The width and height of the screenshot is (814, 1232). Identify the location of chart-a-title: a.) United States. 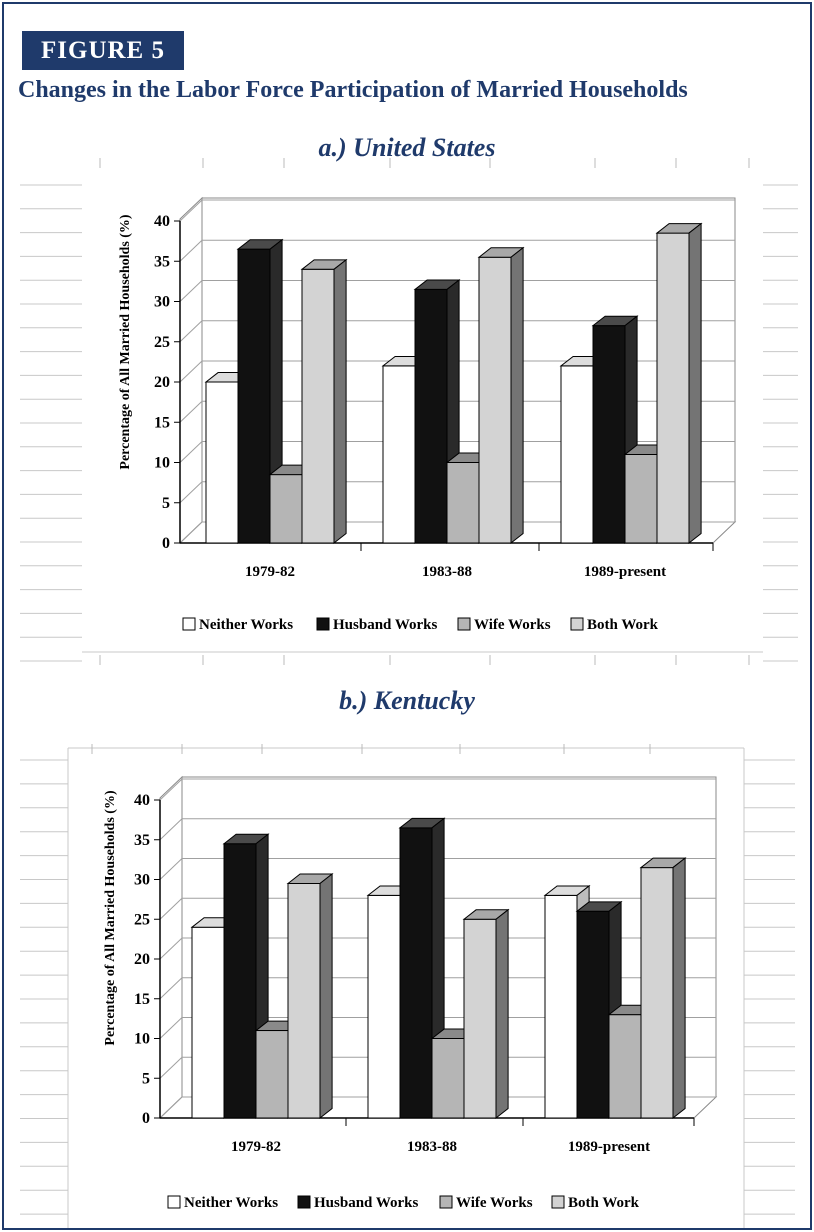
(407, 147).